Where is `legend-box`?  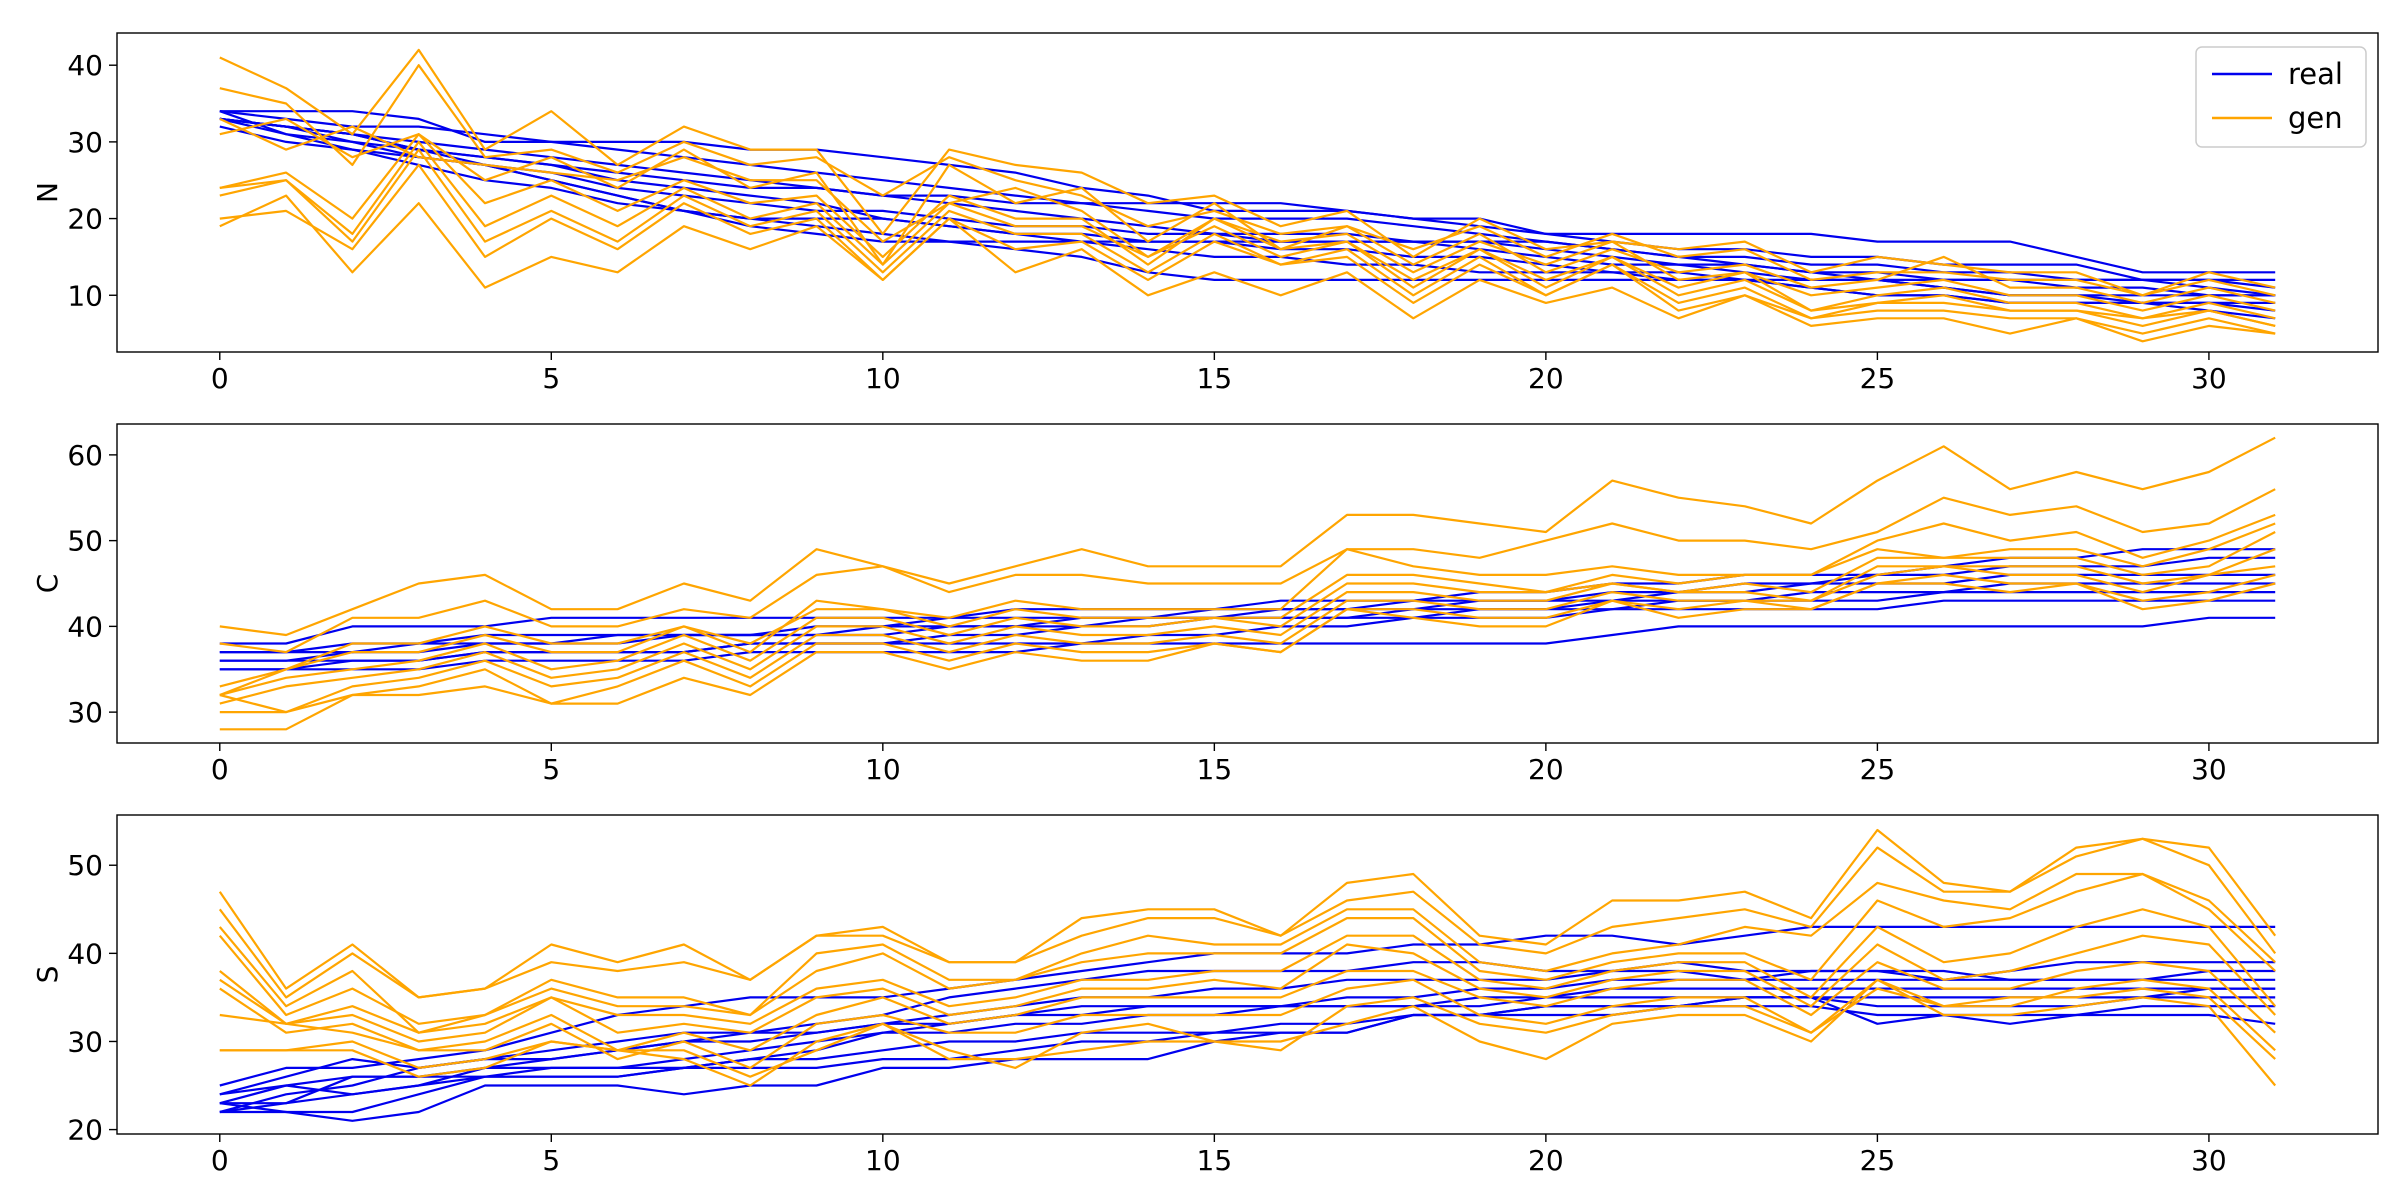 legend-box is located at coordinates (2281, 97).